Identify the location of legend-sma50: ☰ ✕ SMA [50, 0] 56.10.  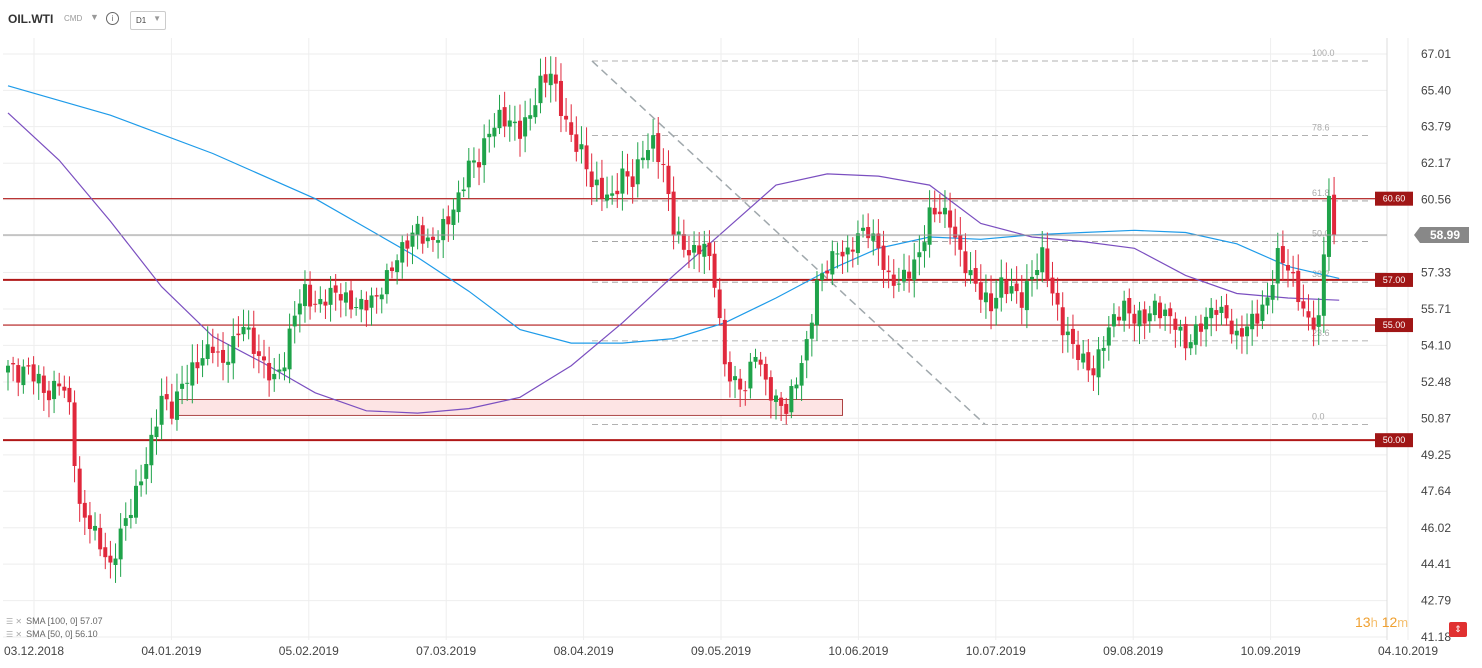
(54, 634).